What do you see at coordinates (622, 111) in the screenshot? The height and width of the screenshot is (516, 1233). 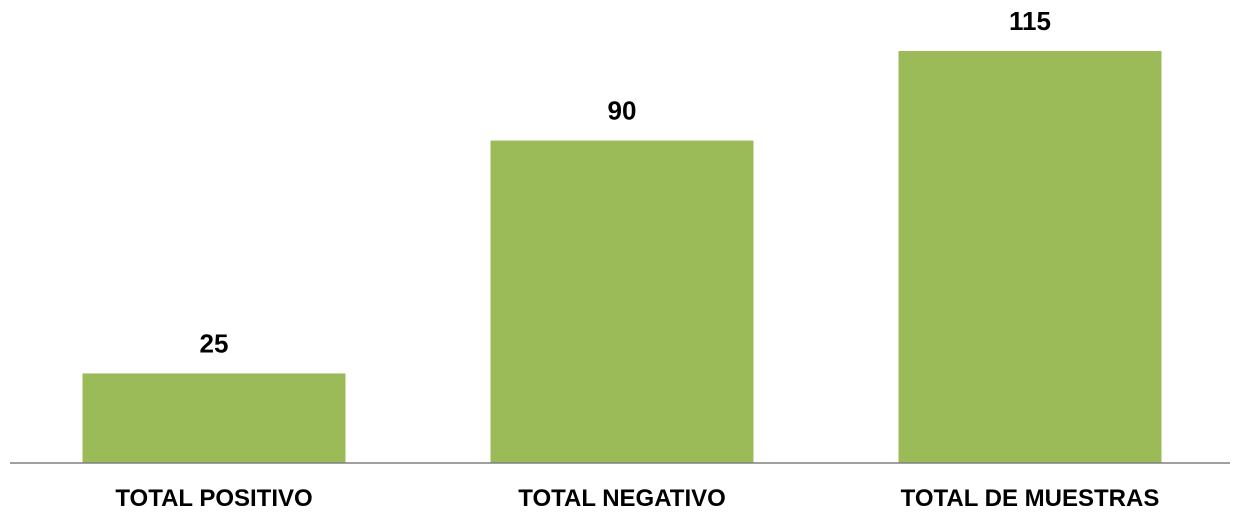 I see `data-label-2: 90` at bounding box center [622, 111].